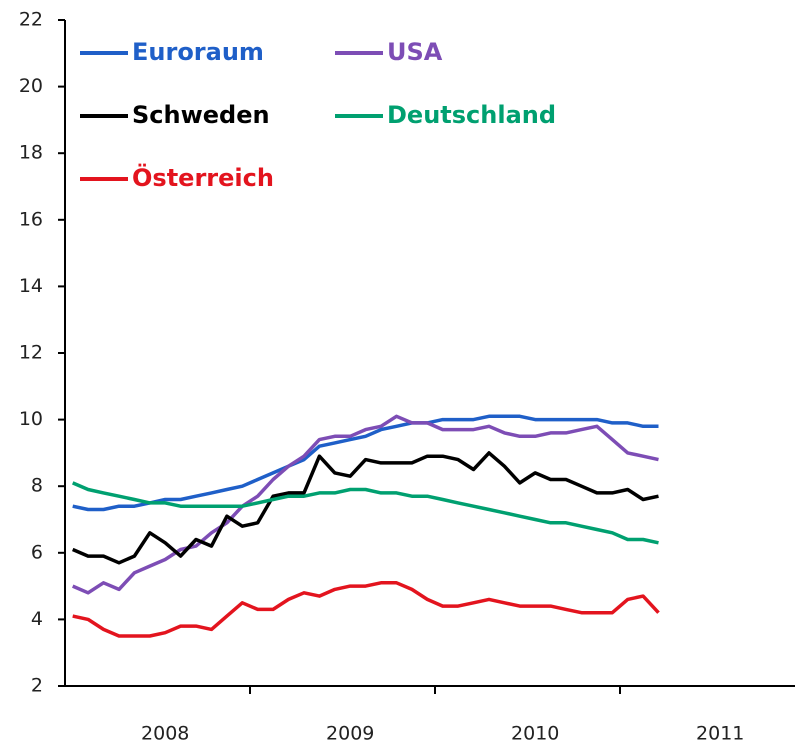 This screenshot has height=752, width=795. Describe the element at coordinates (471, 115) in the screenshot. I see `legend-label: Deutschland` at that location.